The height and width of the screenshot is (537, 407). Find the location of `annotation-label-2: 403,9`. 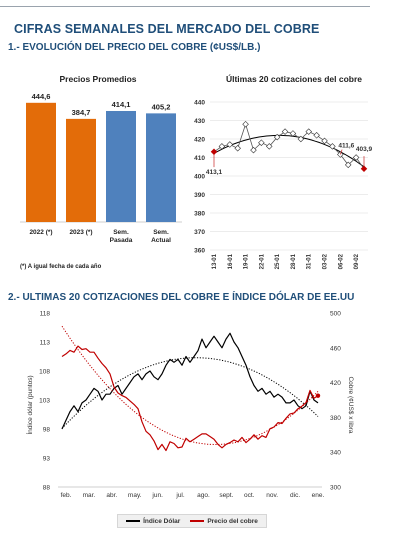

annotation-label-2: 403,9 is located at coordinates (364, 149).